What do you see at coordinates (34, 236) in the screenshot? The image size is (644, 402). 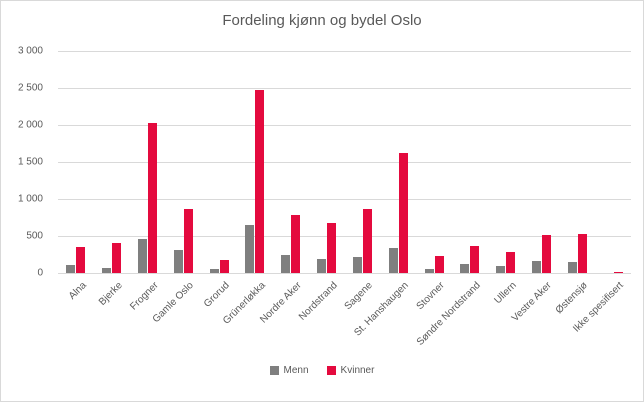 I see `y-tick-label-1: 500` at bounding box center [34, 236].